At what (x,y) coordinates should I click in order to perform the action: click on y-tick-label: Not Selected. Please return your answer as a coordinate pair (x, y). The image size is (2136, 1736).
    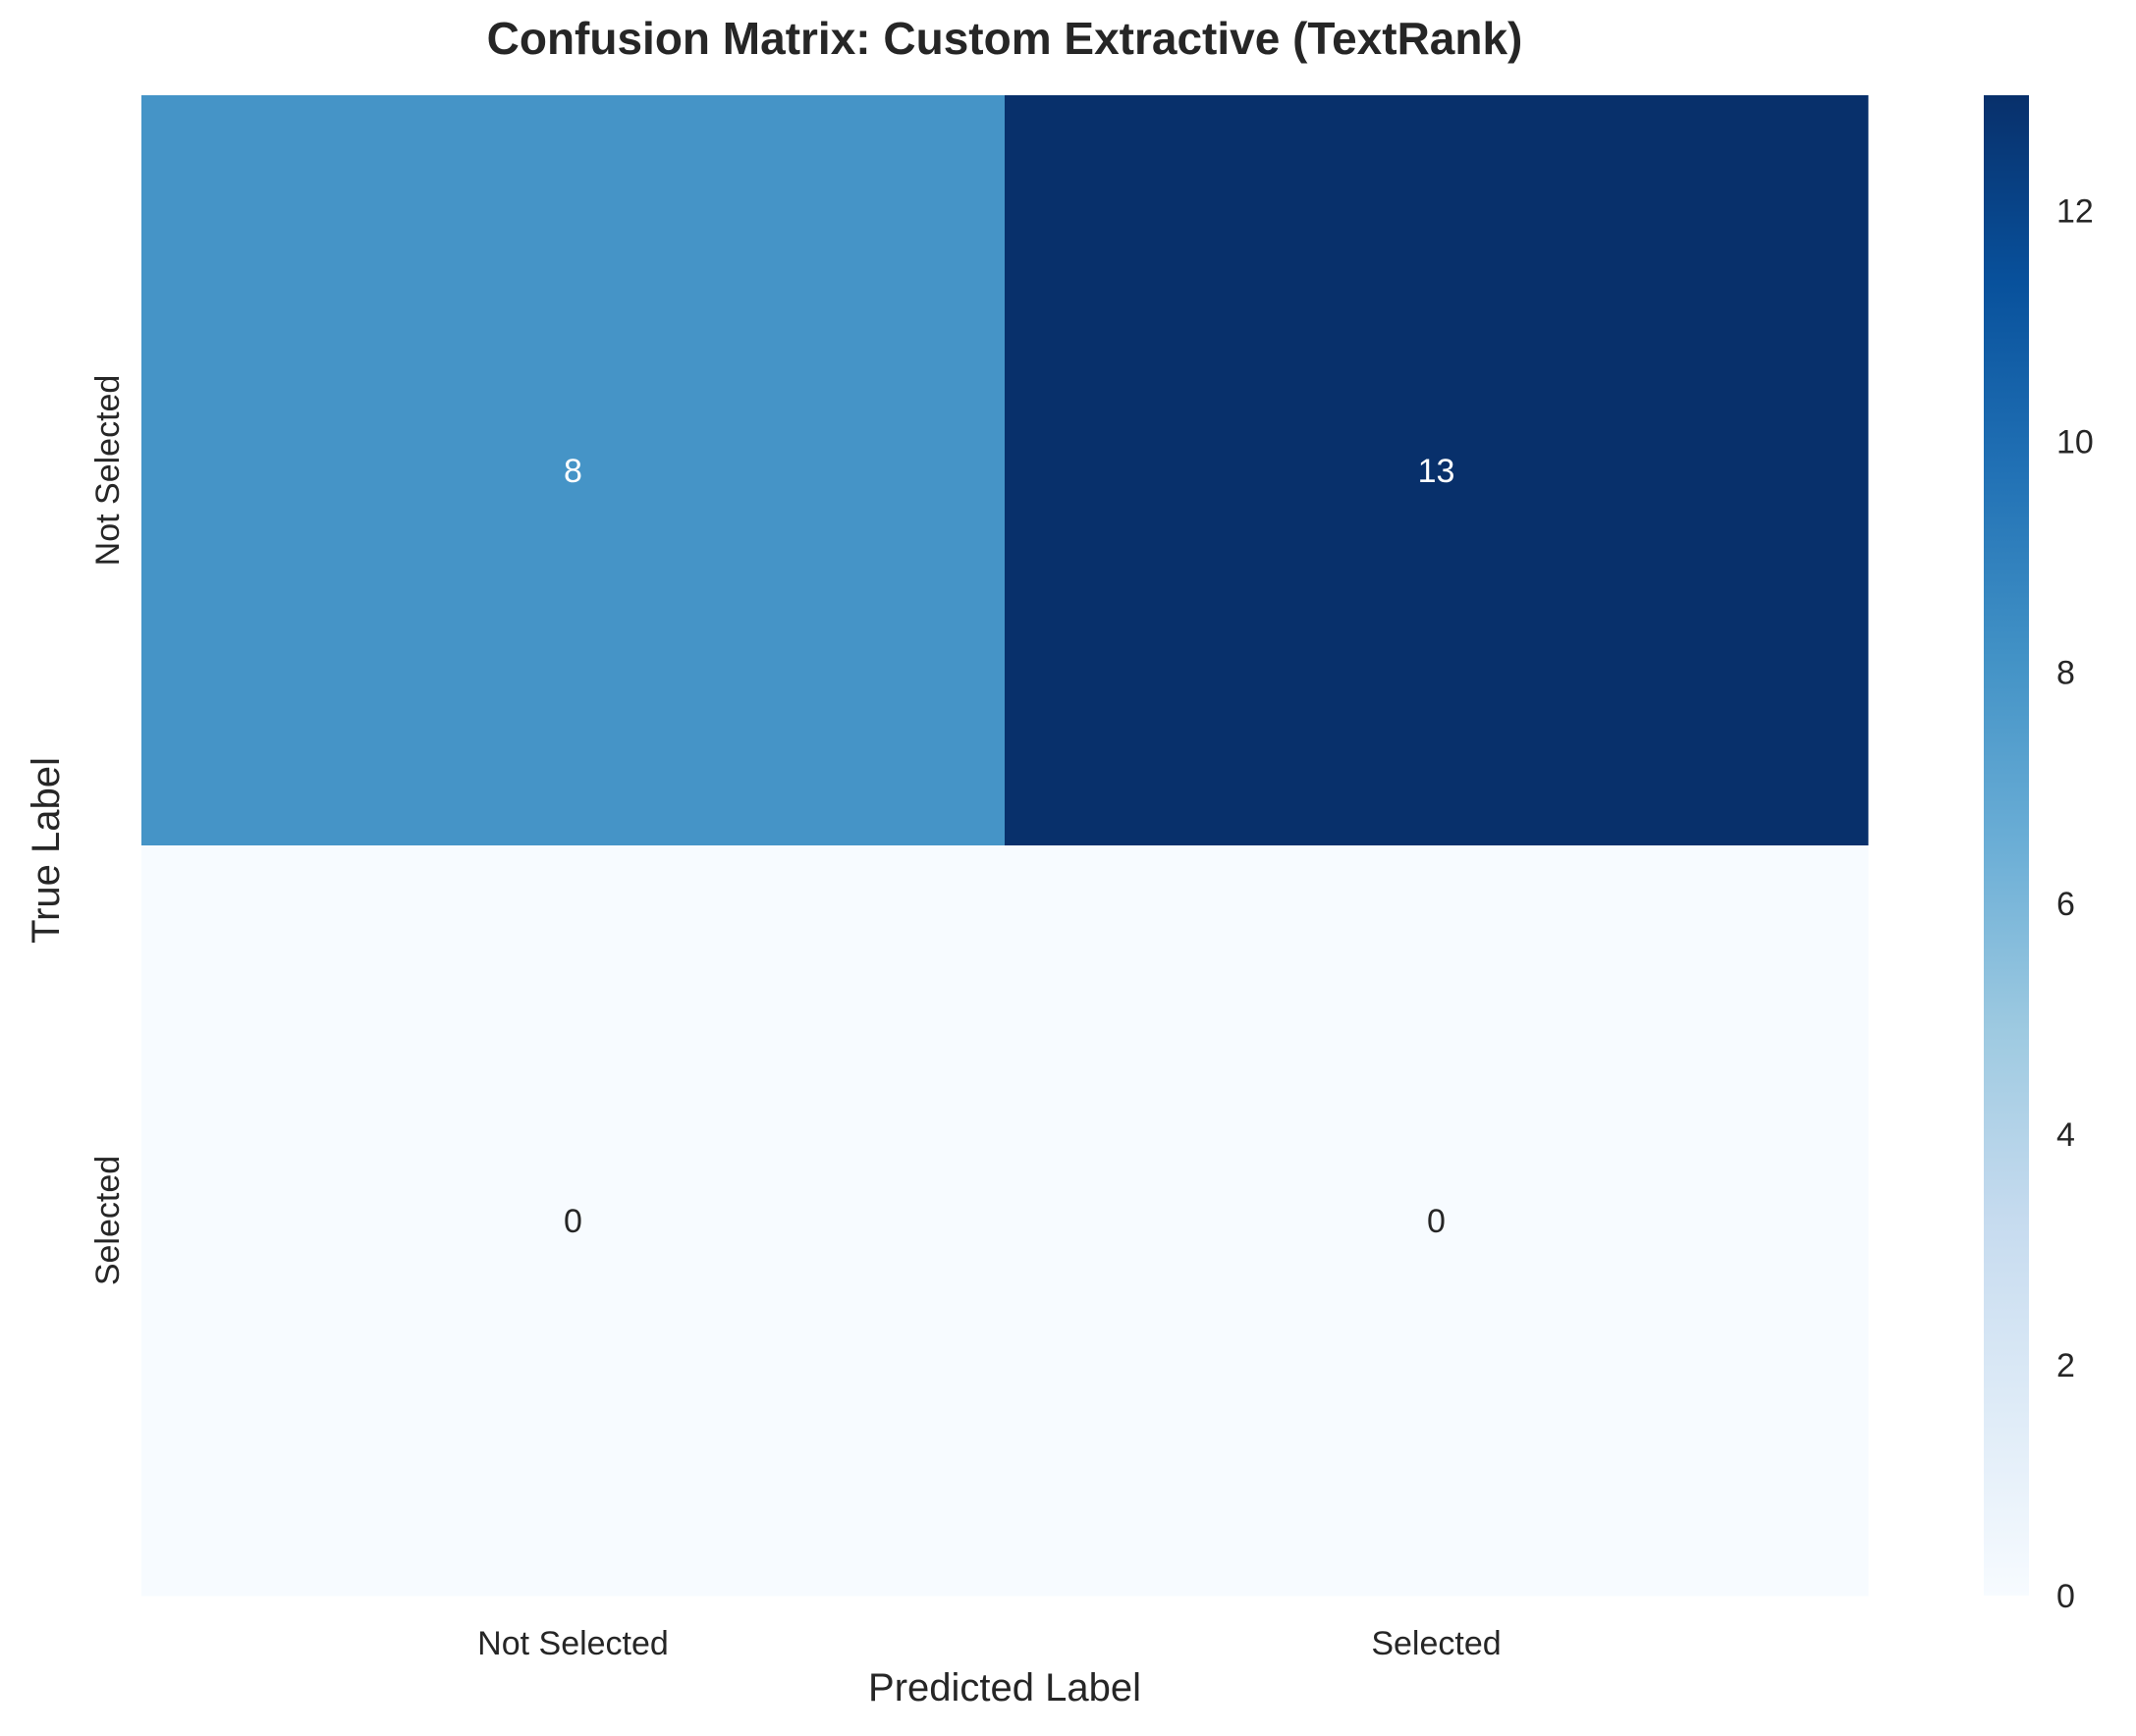
    Looking at the image, I should click on (108, 471).